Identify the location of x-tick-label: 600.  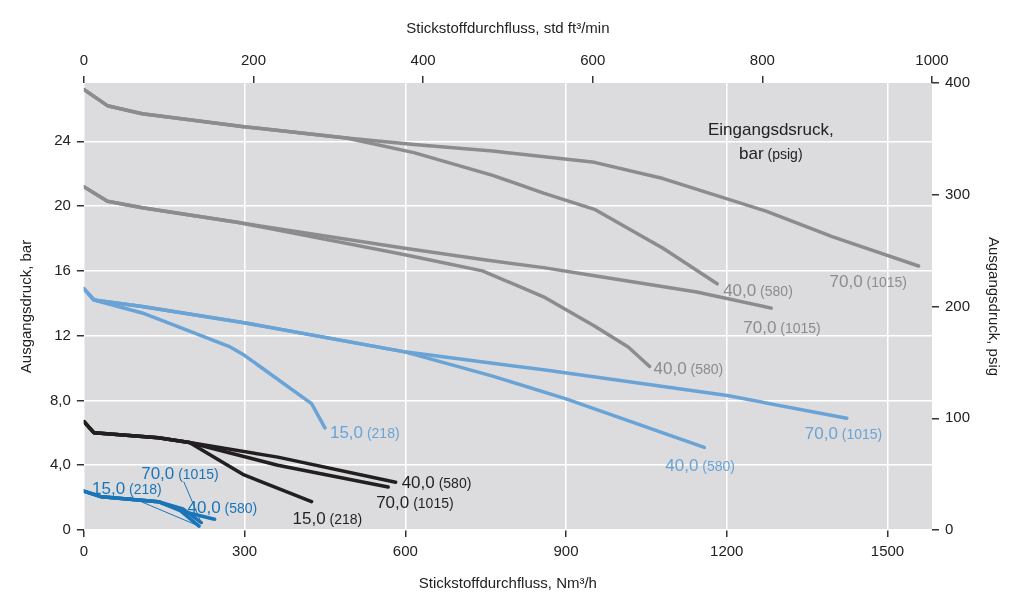
(405, 551).